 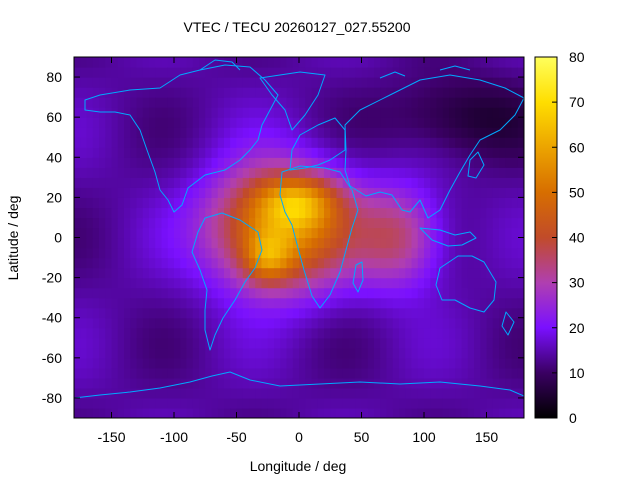 What do you see at coordinates (577, 102) in the screenshot?
I see `colorbar-tick-label: 70` at bounding box center [577, 102].